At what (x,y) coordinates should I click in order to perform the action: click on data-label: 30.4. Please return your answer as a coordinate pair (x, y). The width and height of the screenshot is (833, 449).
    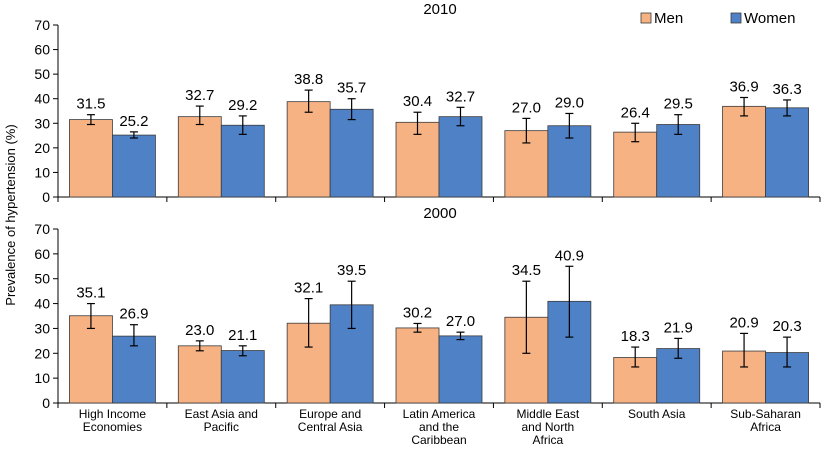
    Looking at the image, I should click on (417, 101).